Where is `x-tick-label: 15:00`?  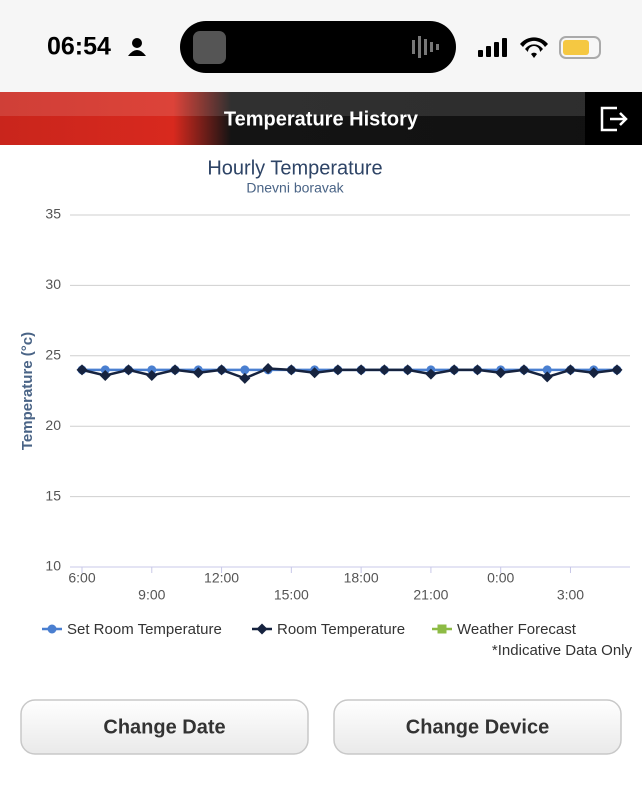
x-tick-label: 15:00 is located at coordinates (291, 595).